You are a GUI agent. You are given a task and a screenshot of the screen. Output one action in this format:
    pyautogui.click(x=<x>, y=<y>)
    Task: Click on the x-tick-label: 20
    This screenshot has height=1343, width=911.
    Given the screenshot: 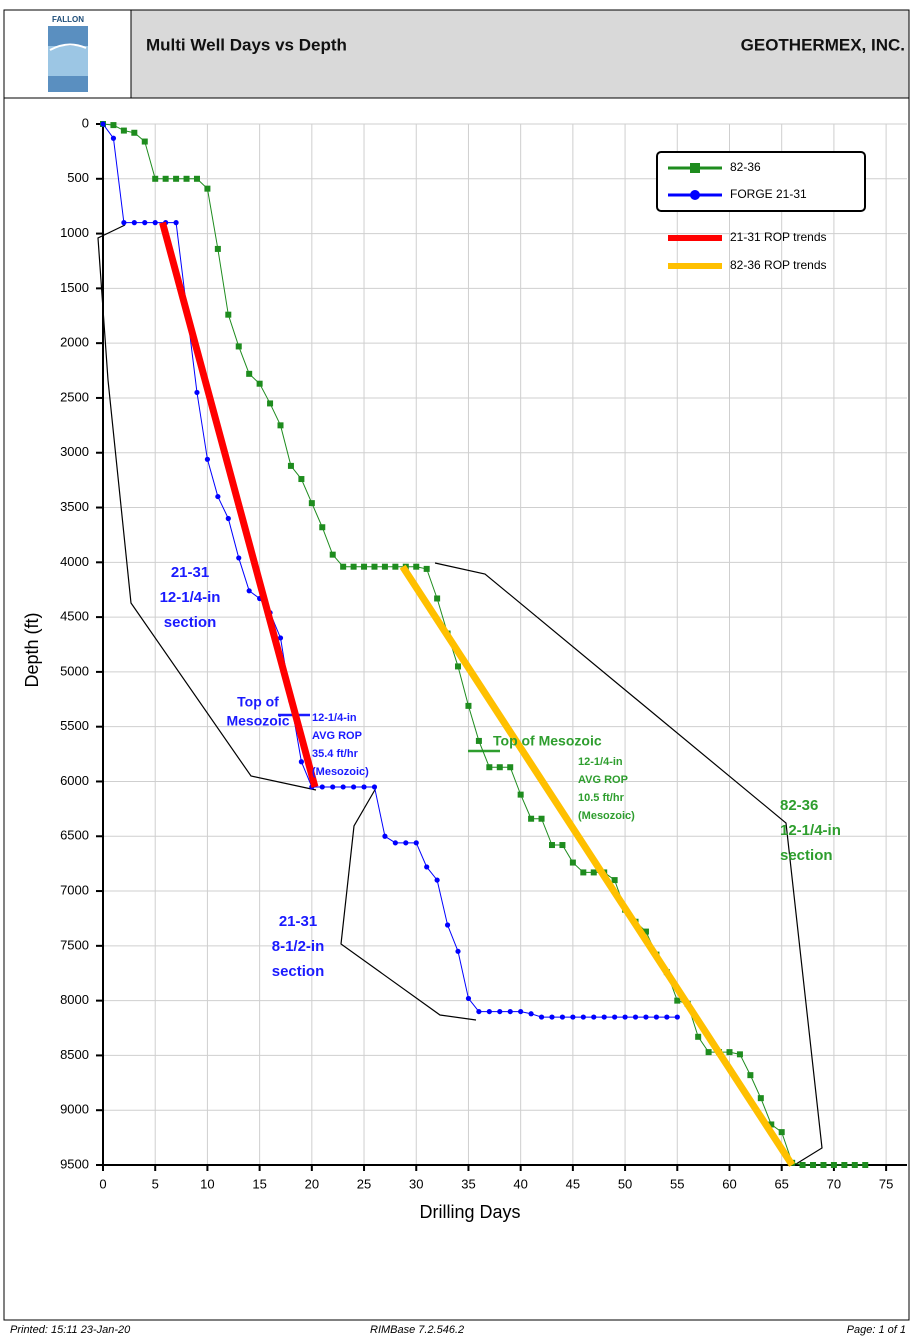 What is the action you would take?
    pyautogui.click(x=312, y=1183)
    